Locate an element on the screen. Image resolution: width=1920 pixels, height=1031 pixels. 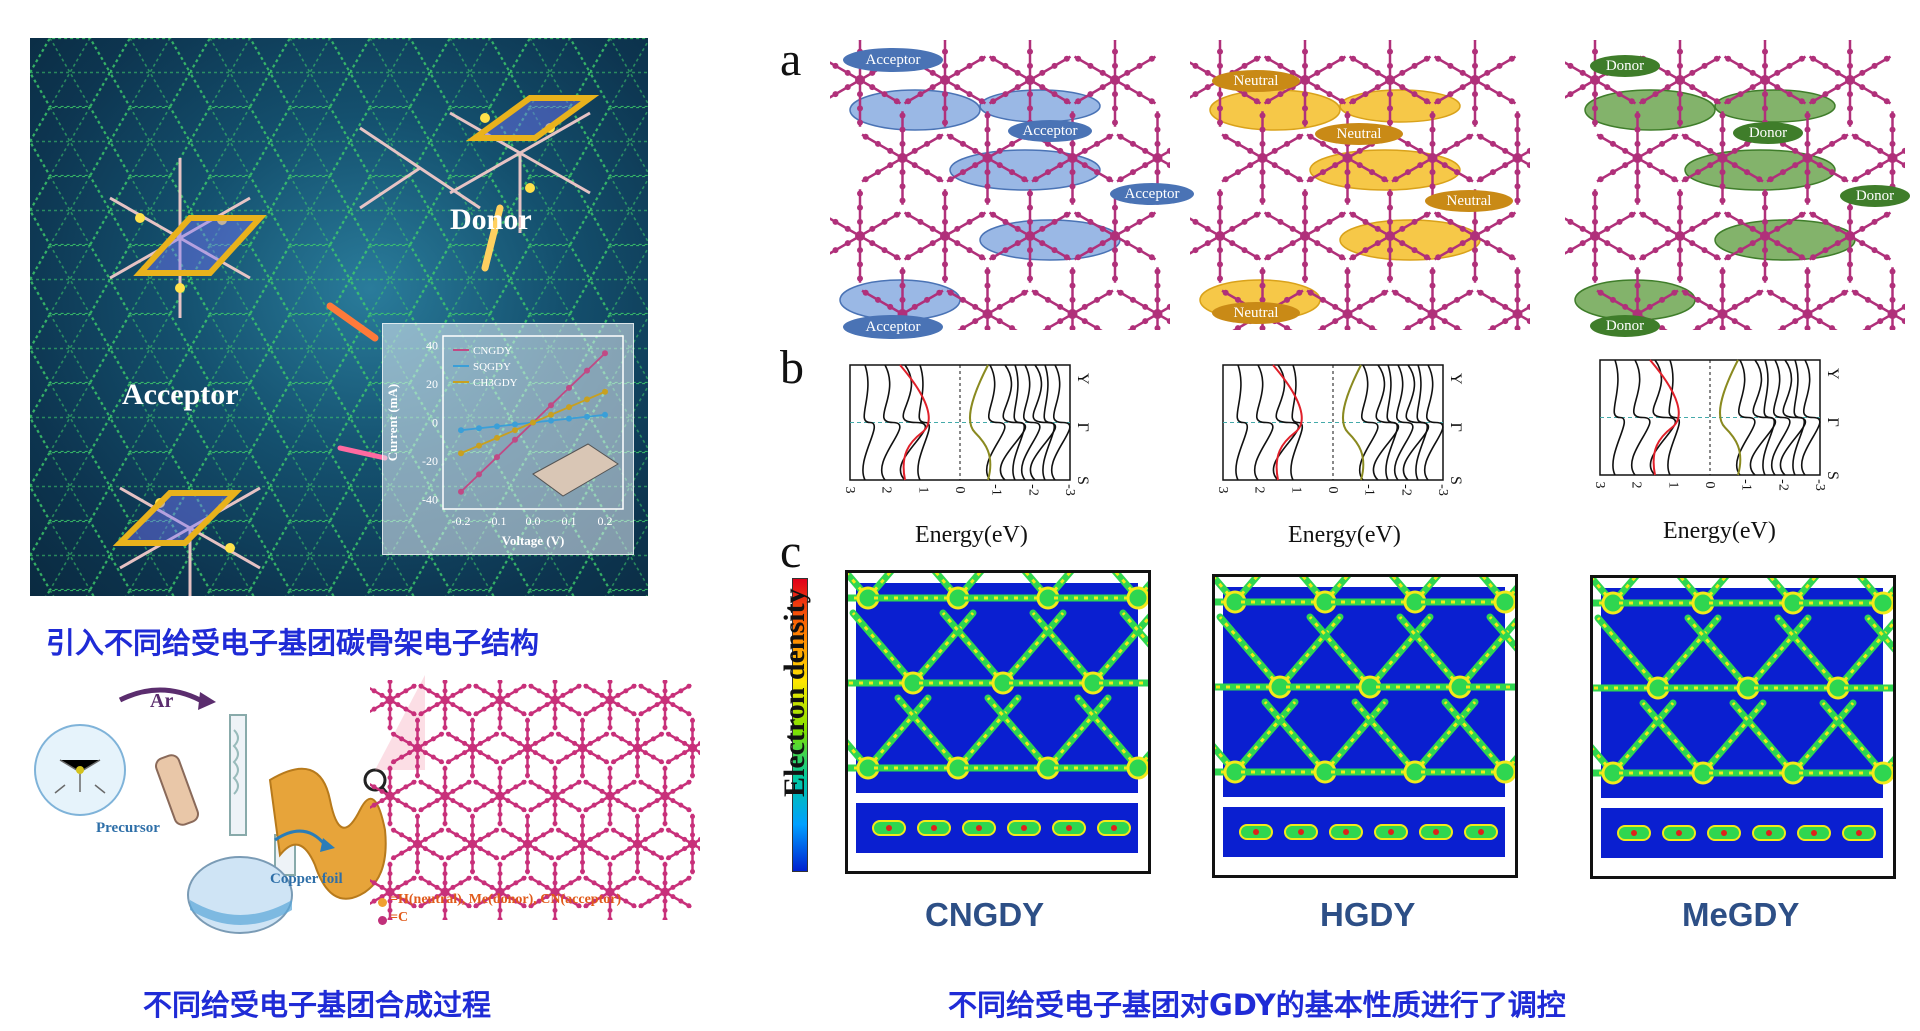
colorbar-label: Electron density is located at coordinates (794, 692).